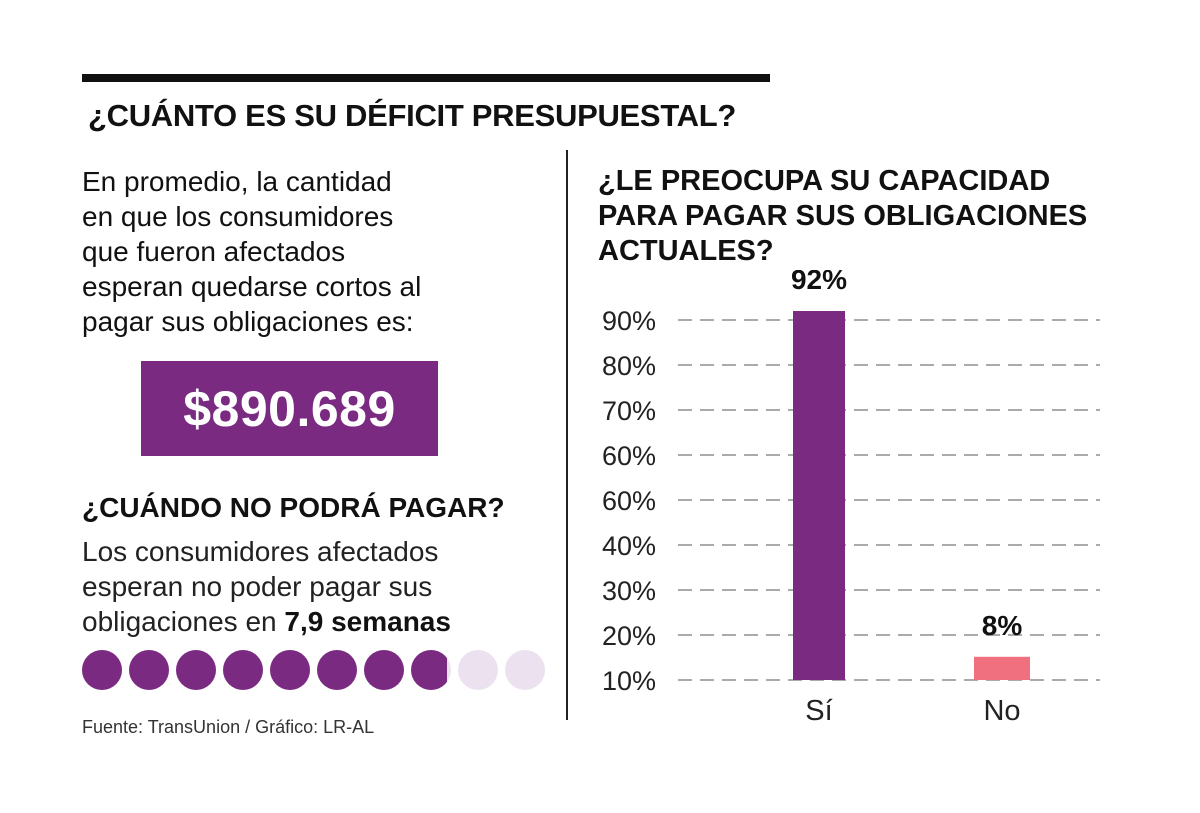  I want to click on when-line: Los consumidores afectados, so click(260, 551).